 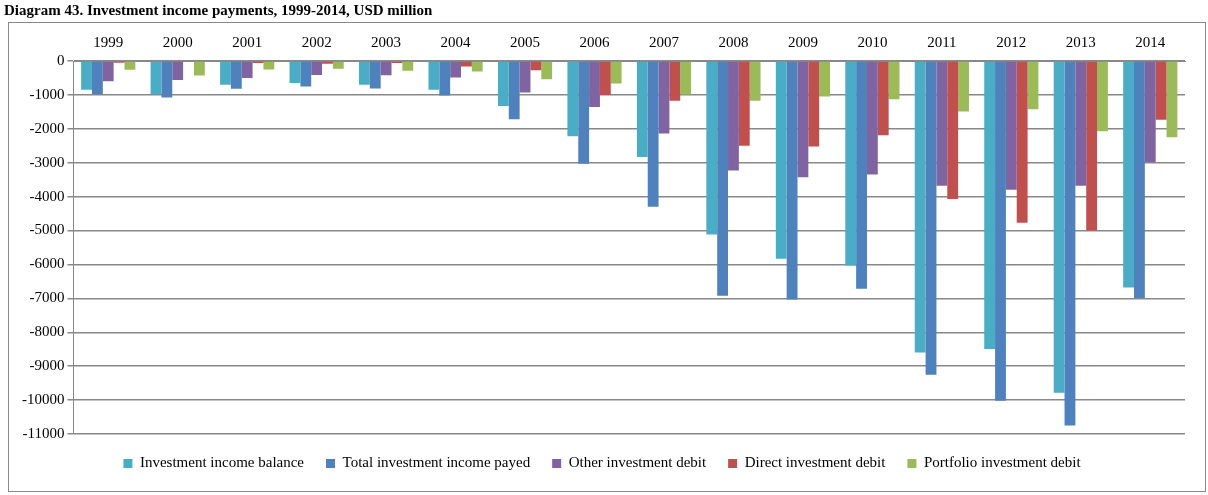 I want to click on y-tick-label: -5000, so click(x=47, y=229).